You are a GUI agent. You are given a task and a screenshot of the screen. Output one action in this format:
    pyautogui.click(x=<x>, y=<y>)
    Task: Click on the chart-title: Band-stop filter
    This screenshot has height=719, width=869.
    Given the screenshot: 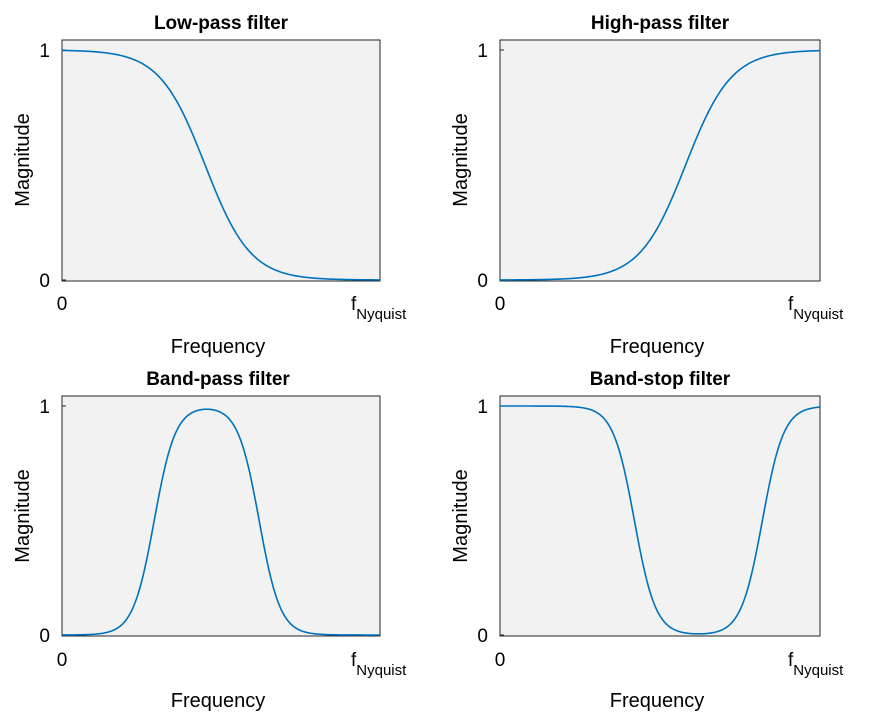 What is the action you would take?
    pyautogui.click(x=660, y=379)
    